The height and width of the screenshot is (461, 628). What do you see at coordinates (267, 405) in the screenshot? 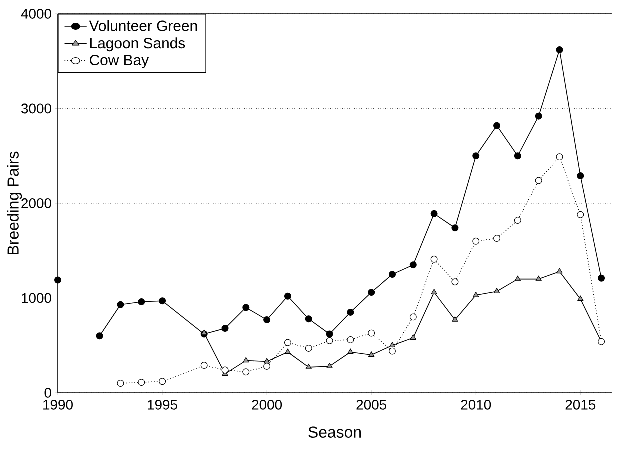
I see `x-tick-label: 2000` at bounding box center [267, 405].